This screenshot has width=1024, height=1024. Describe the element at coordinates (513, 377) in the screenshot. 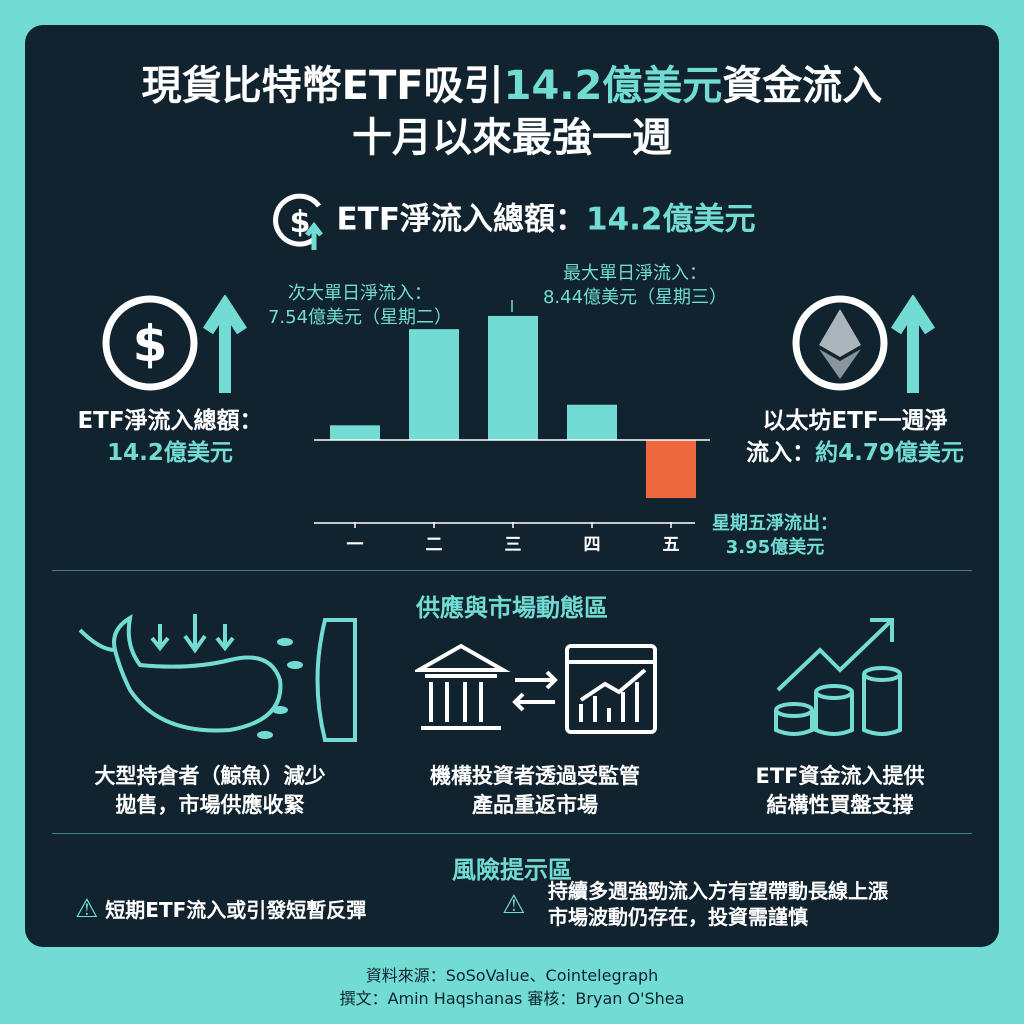

I see `bar-三` at that location.